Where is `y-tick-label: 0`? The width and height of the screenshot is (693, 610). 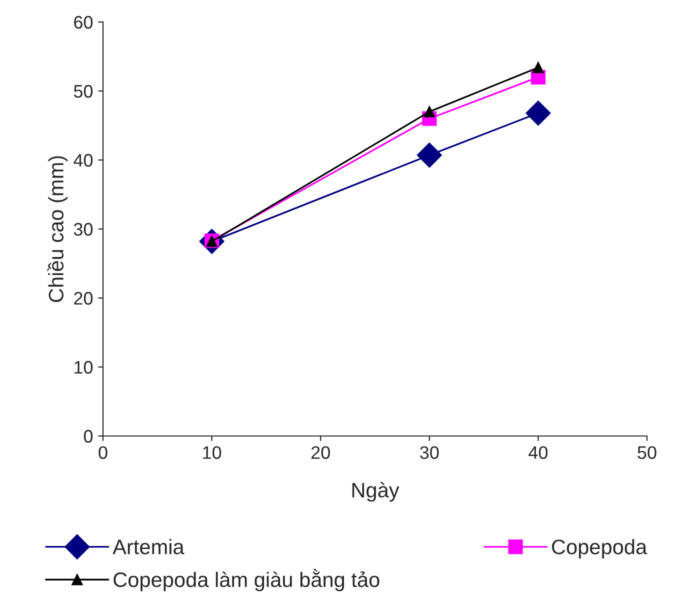 y-tick-label: 0 is located at coordinates (88, 436).